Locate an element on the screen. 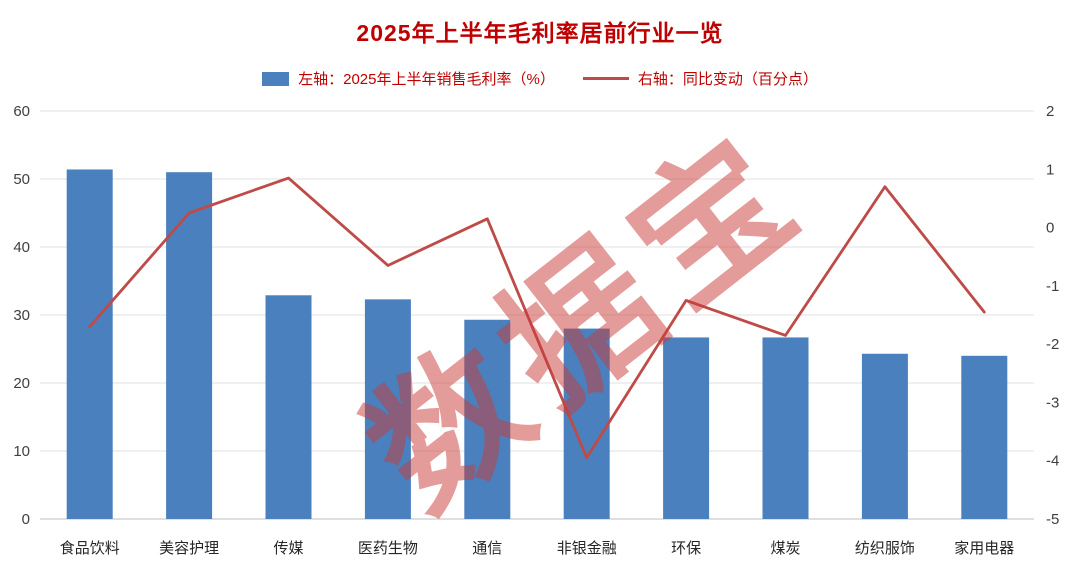  right-axis-tick: 0 is located at coordinates (1050, 228).